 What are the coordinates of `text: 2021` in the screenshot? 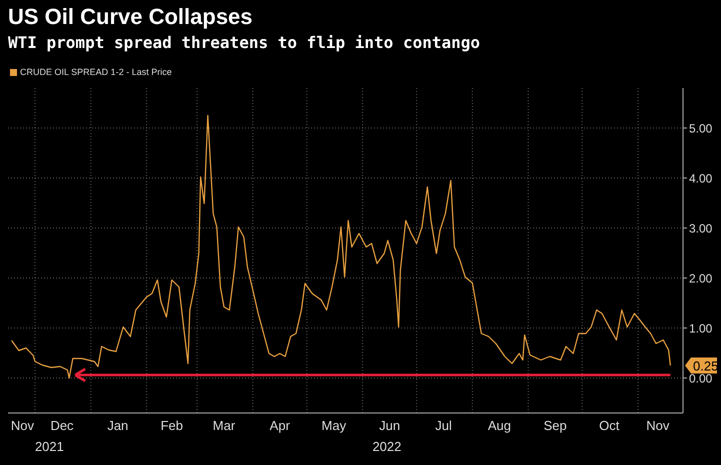 It's located at (49, 446).